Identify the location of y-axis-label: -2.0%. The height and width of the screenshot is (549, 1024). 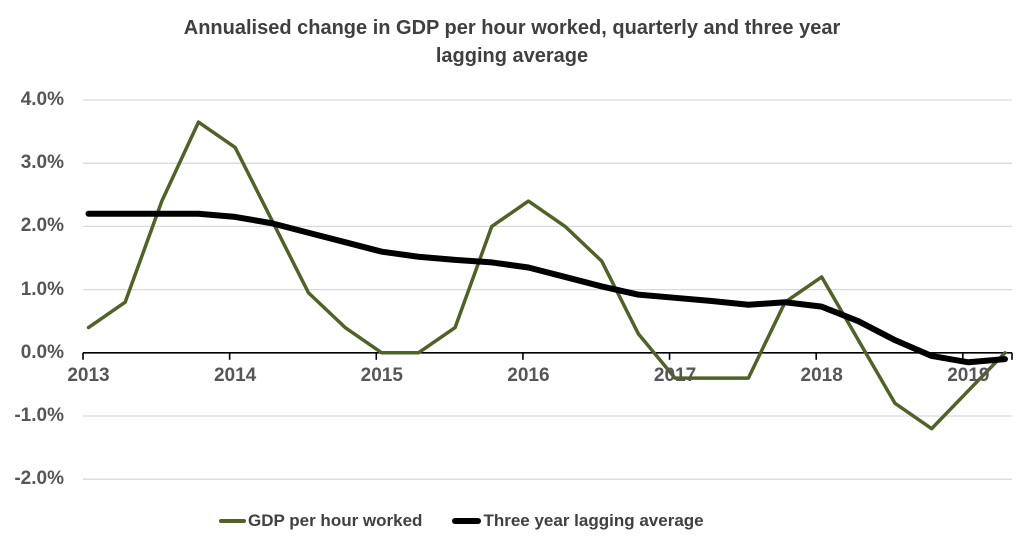
(39, 479).